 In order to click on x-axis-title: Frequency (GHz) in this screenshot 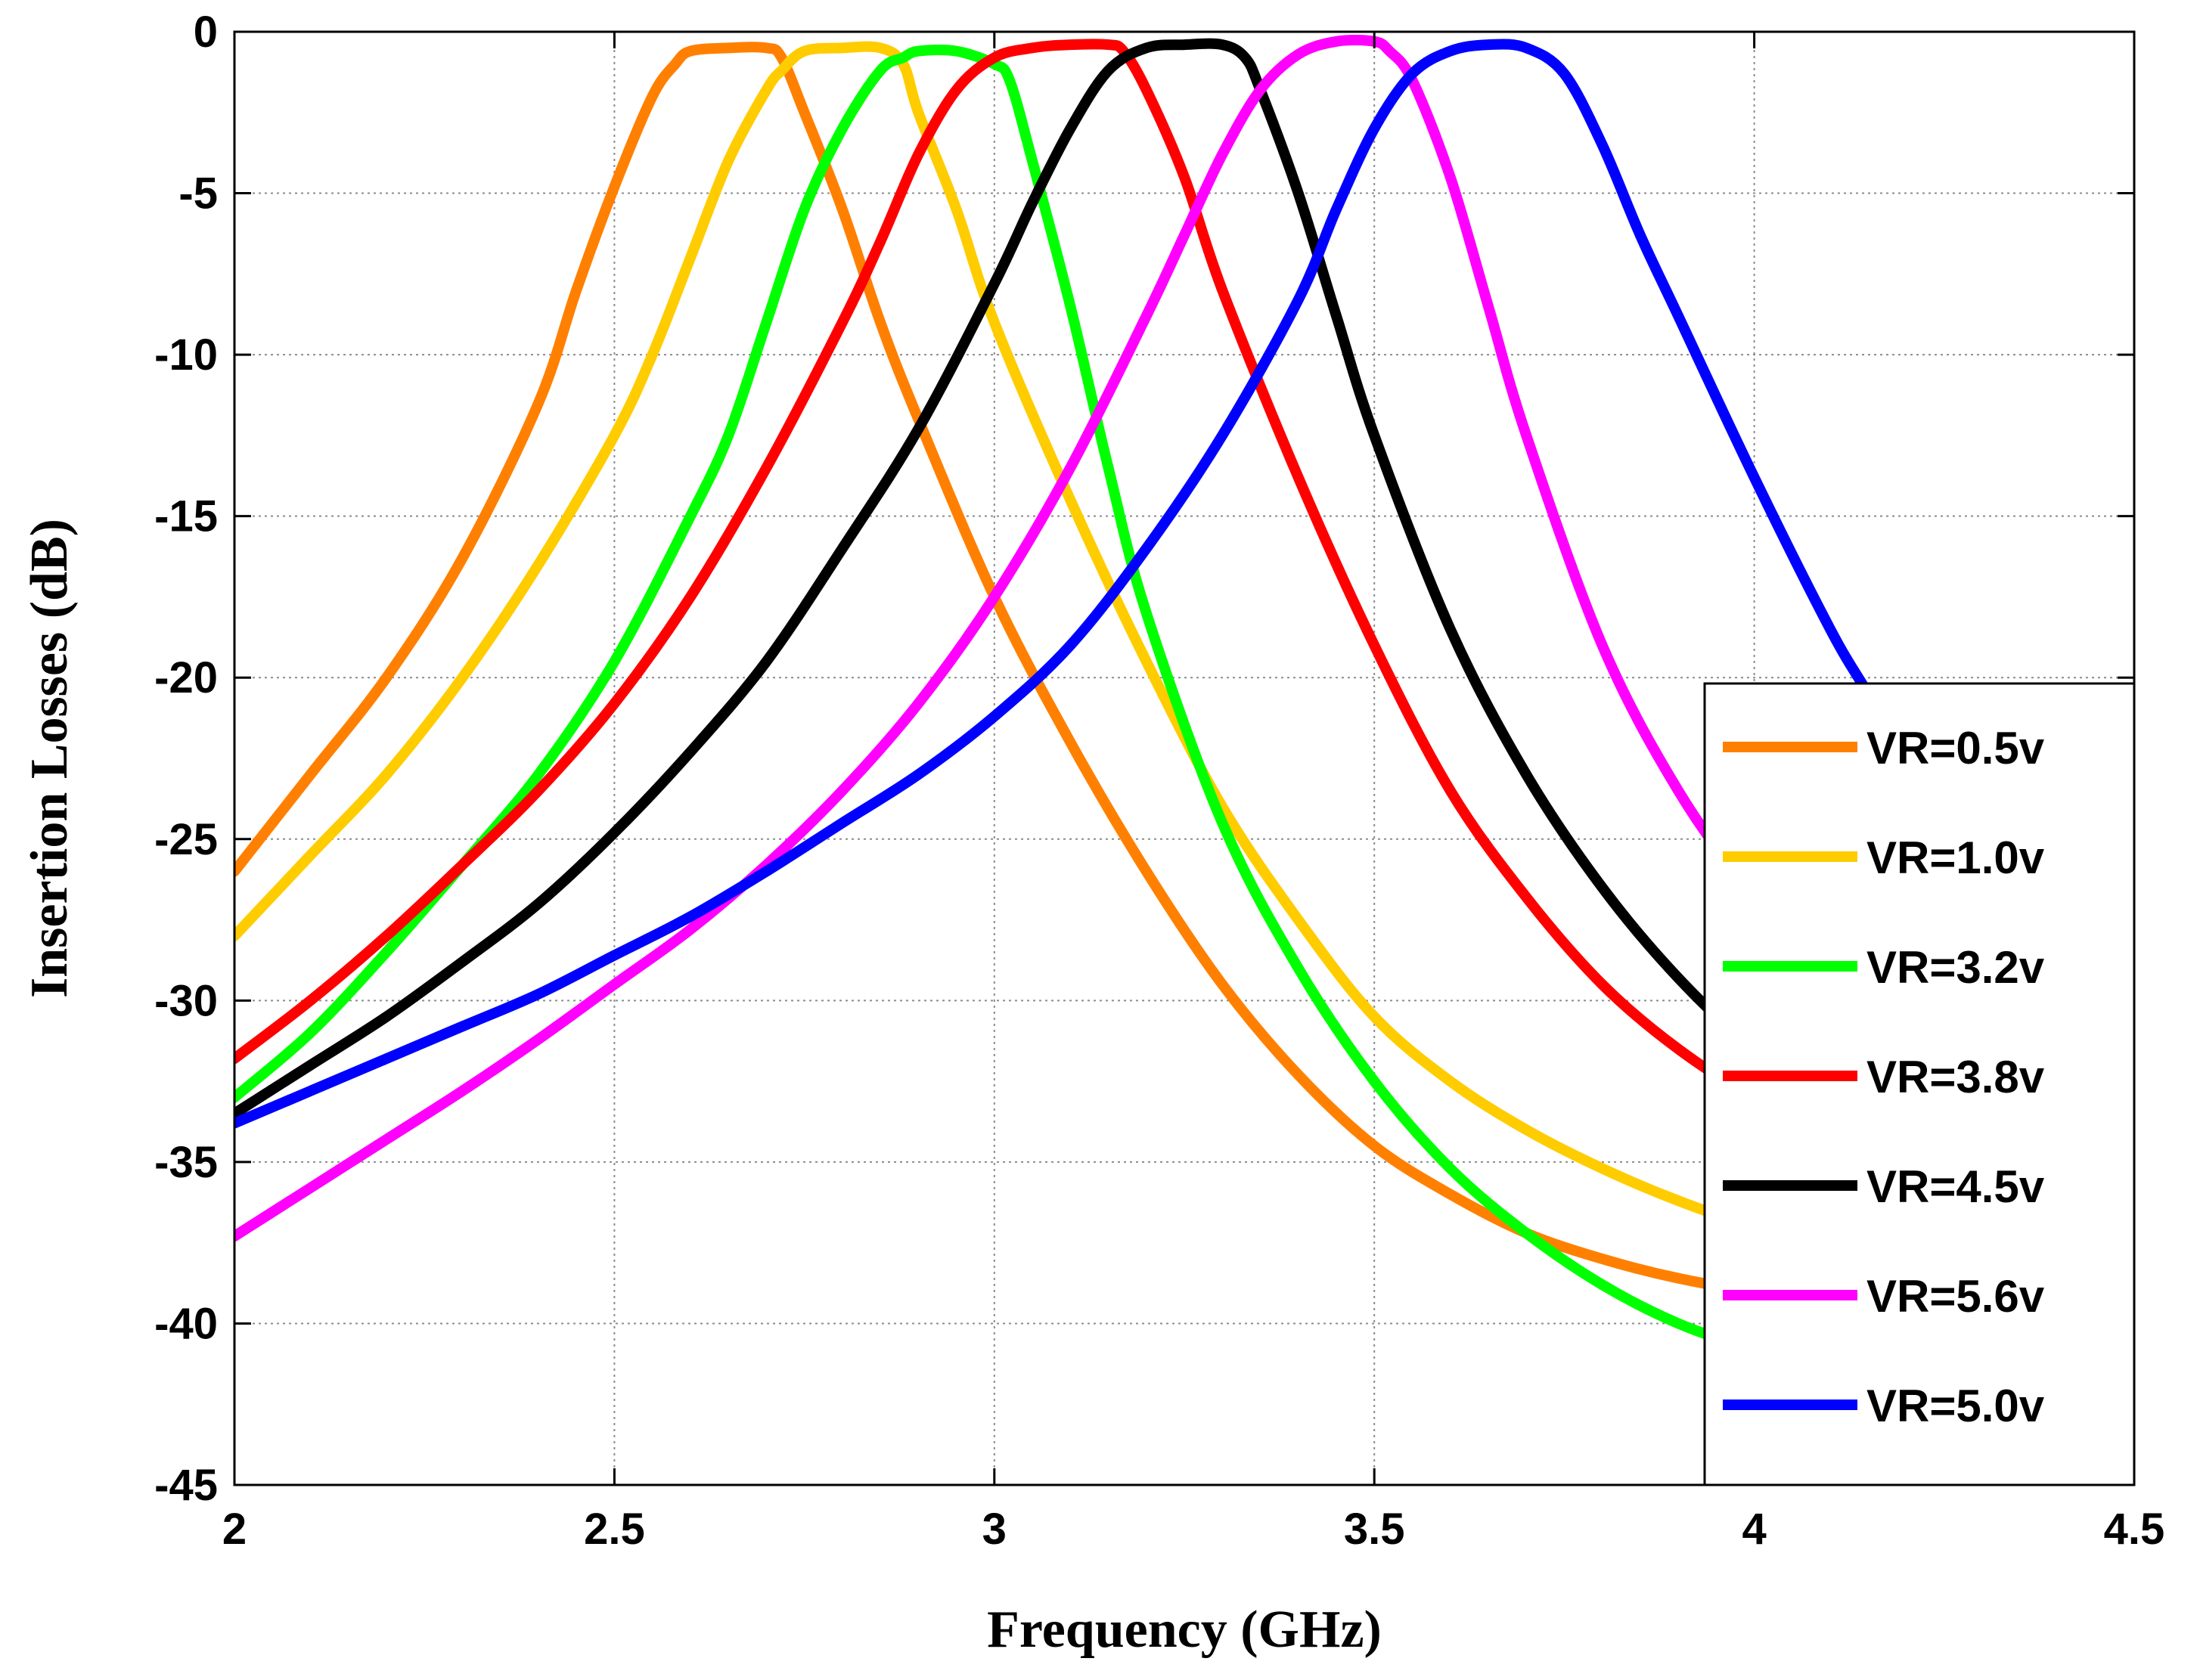, I will do `click(1184, 1630)`.